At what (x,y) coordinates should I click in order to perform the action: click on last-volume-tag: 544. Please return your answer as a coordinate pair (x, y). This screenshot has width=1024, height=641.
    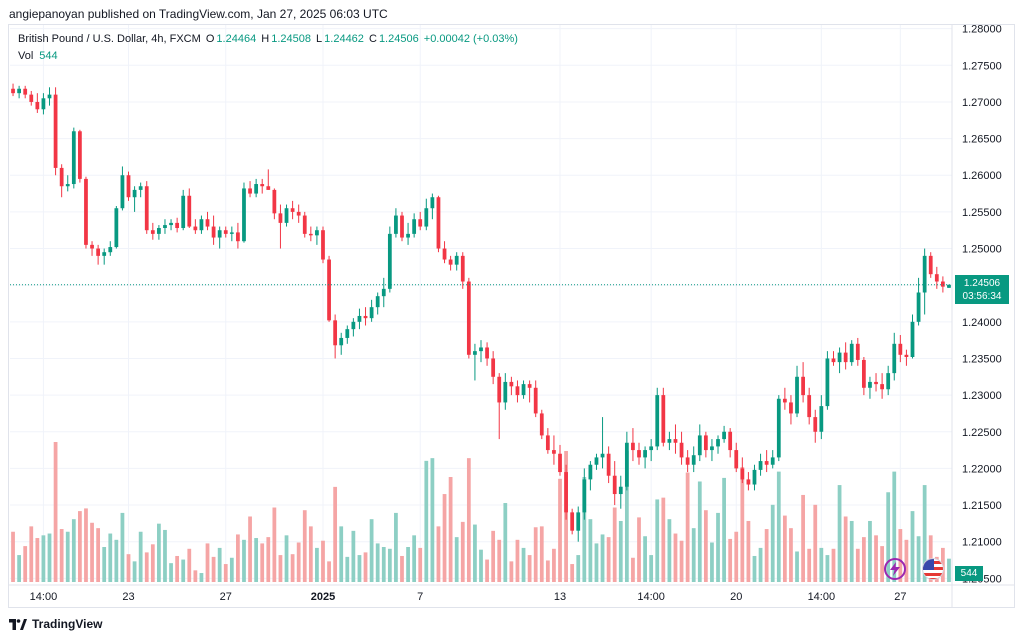
    Looking at the image, I should click on (969, 573).